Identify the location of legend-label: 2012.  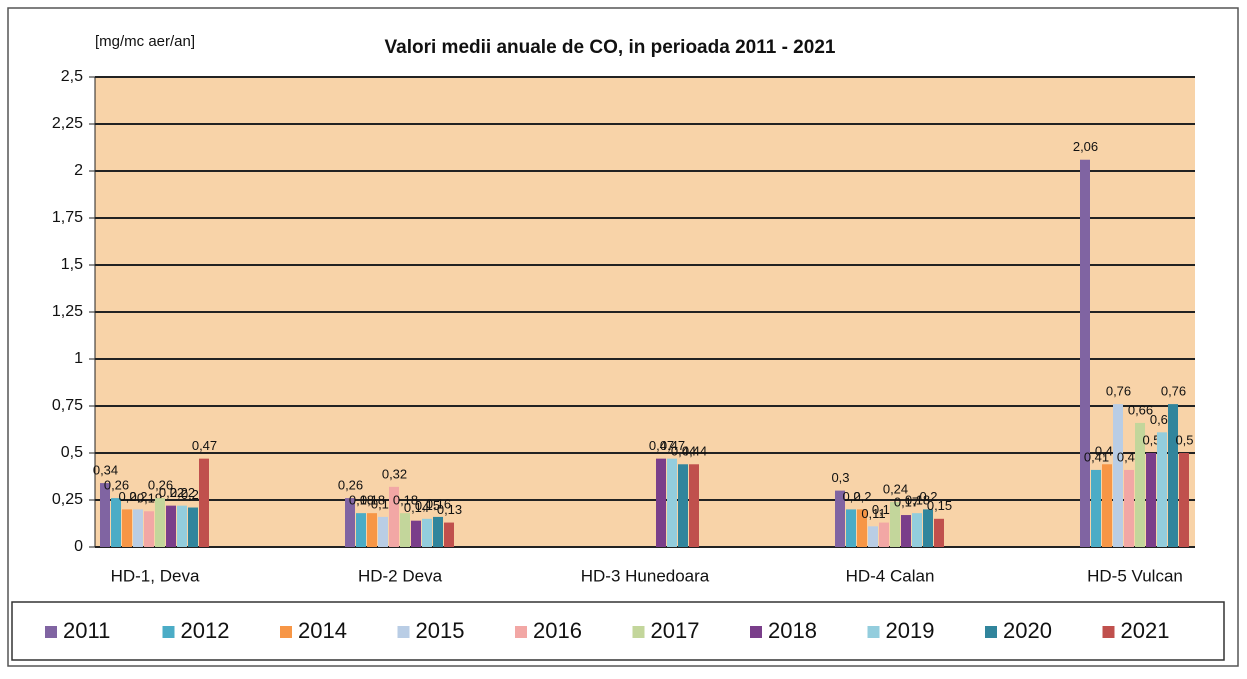
(205, 630).